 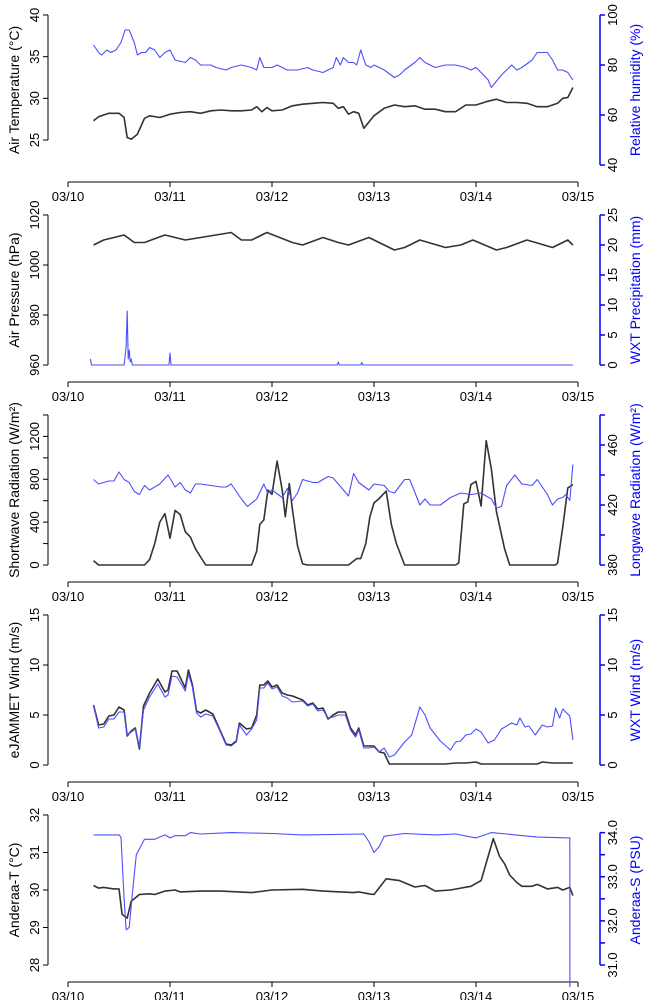 What do you see at coordinates (34, 365) in the screenshot?
I see `left-y-tick-label: 960` at bounding box center [34, 365].